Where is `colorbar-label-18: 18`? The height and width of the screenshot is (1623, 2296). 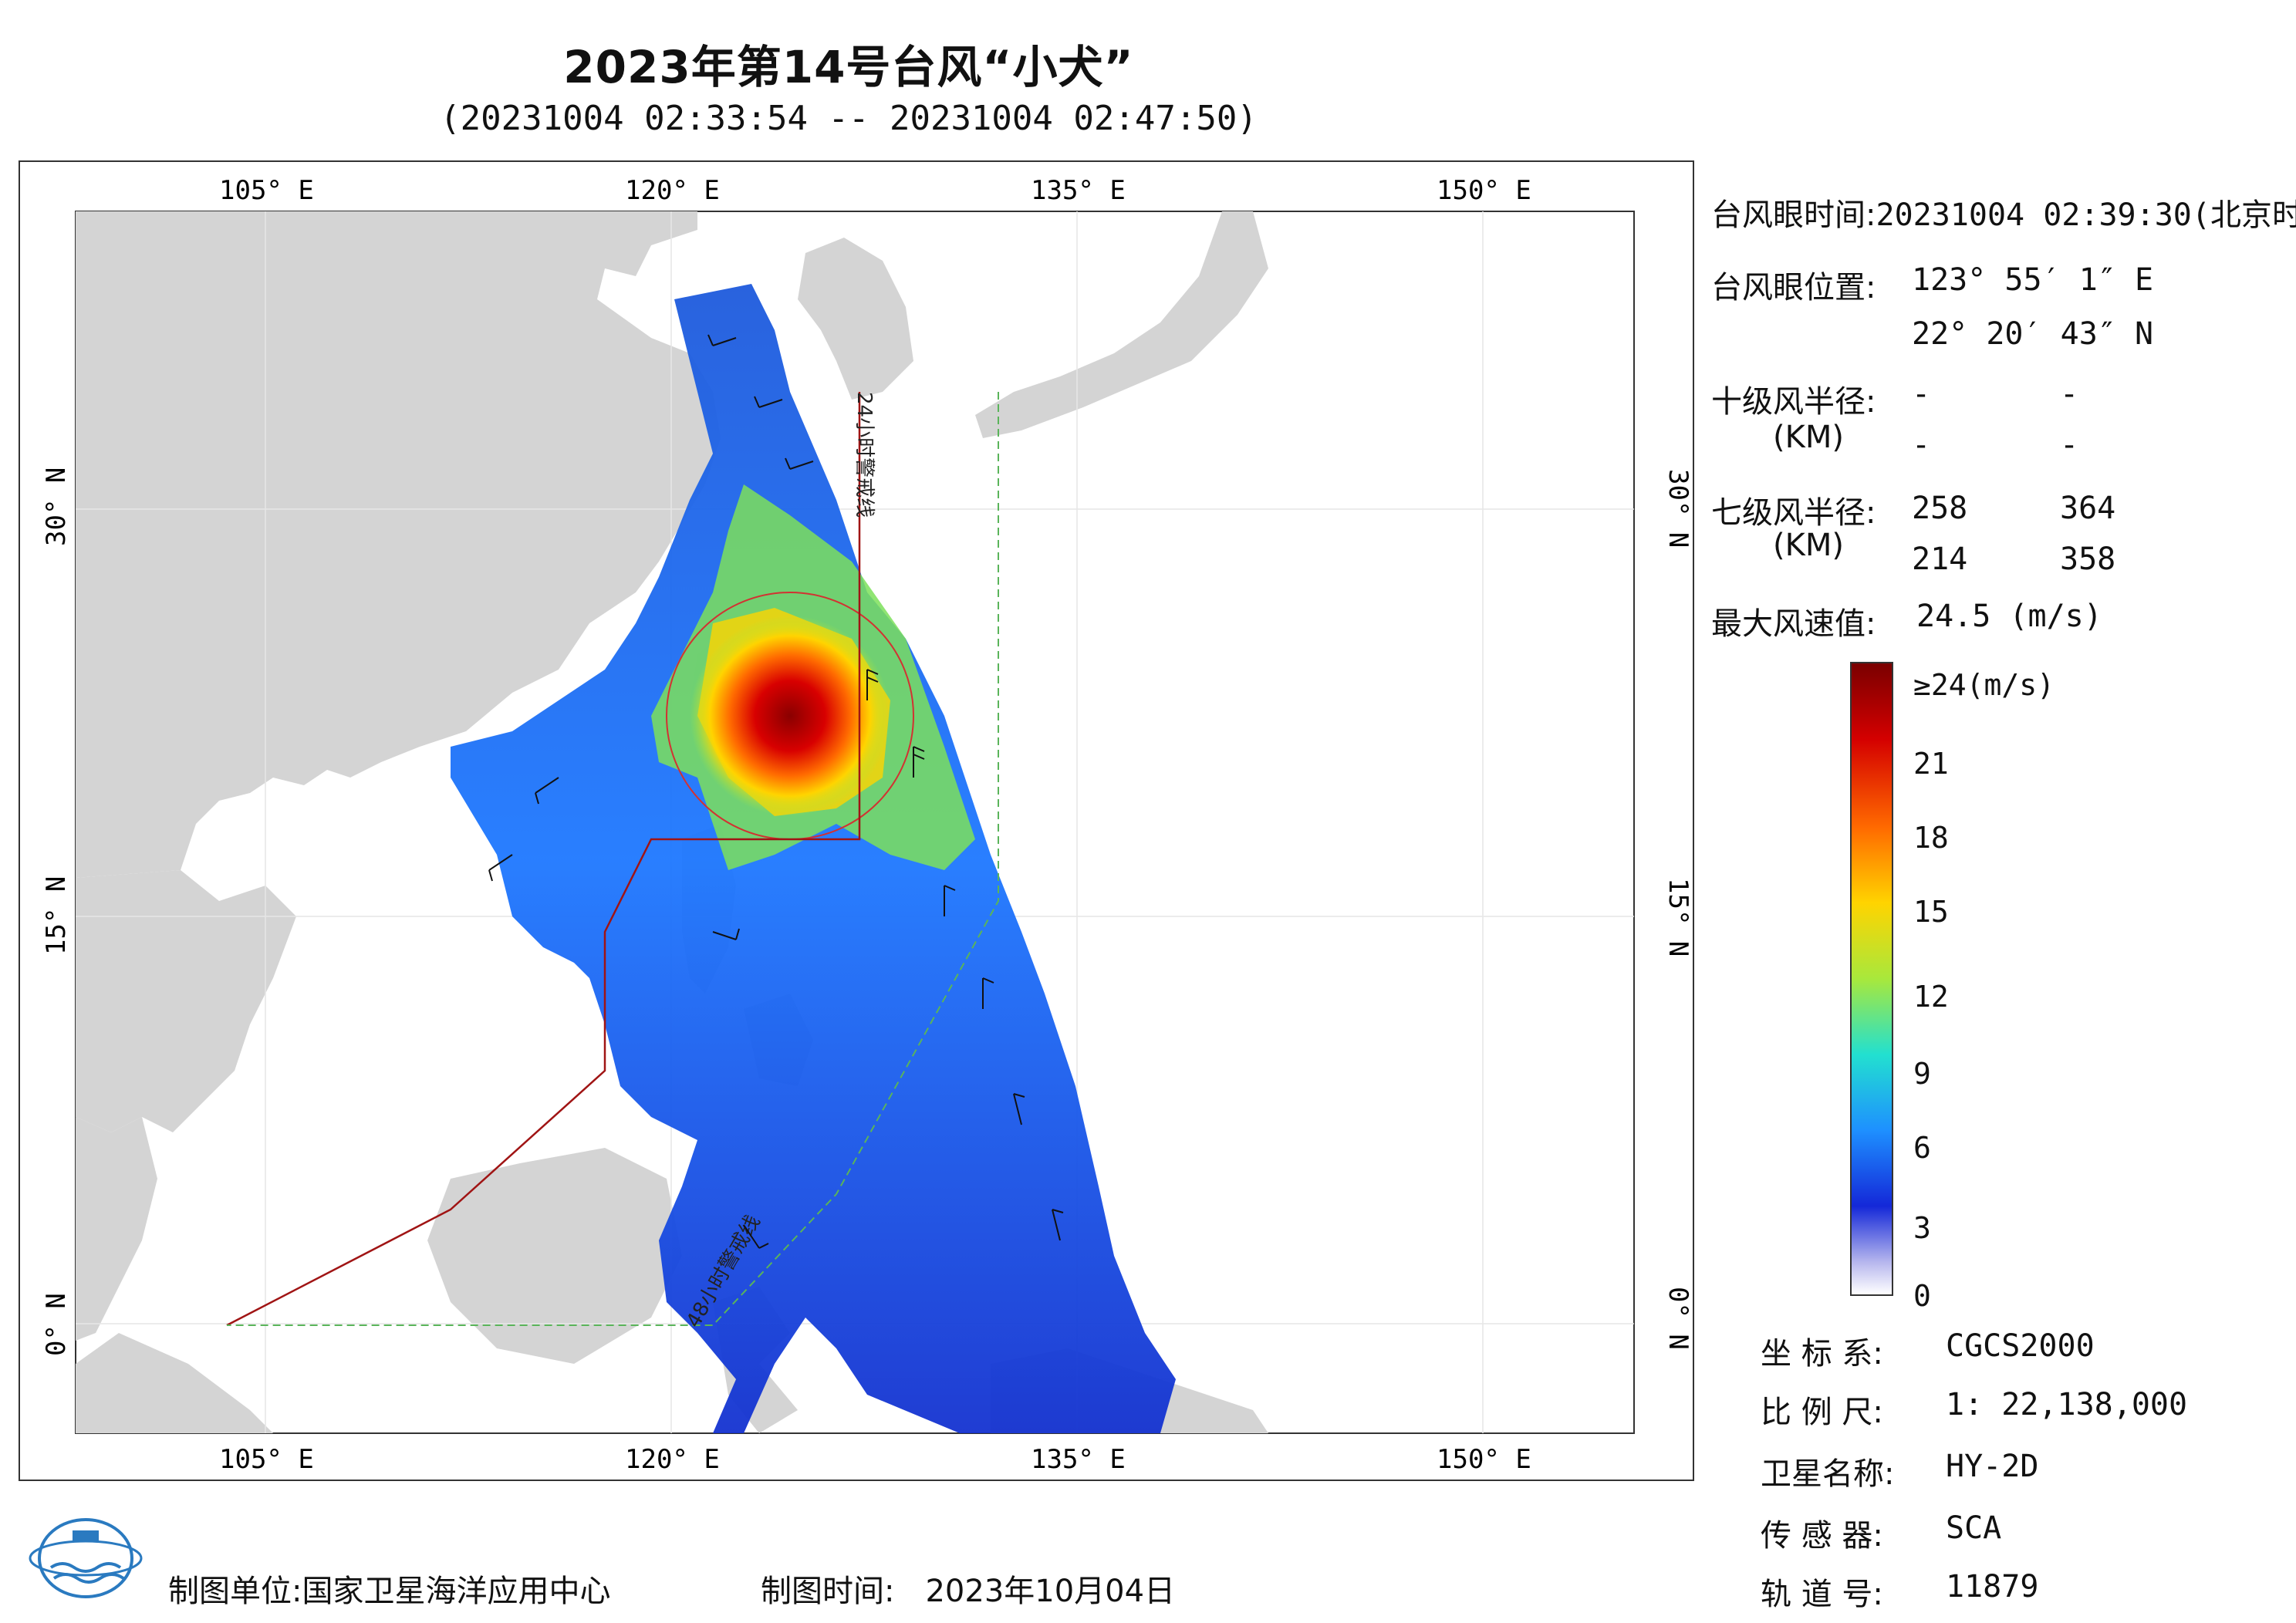
colorbar-label-18: 18 is located at coordinates (1931, 838).